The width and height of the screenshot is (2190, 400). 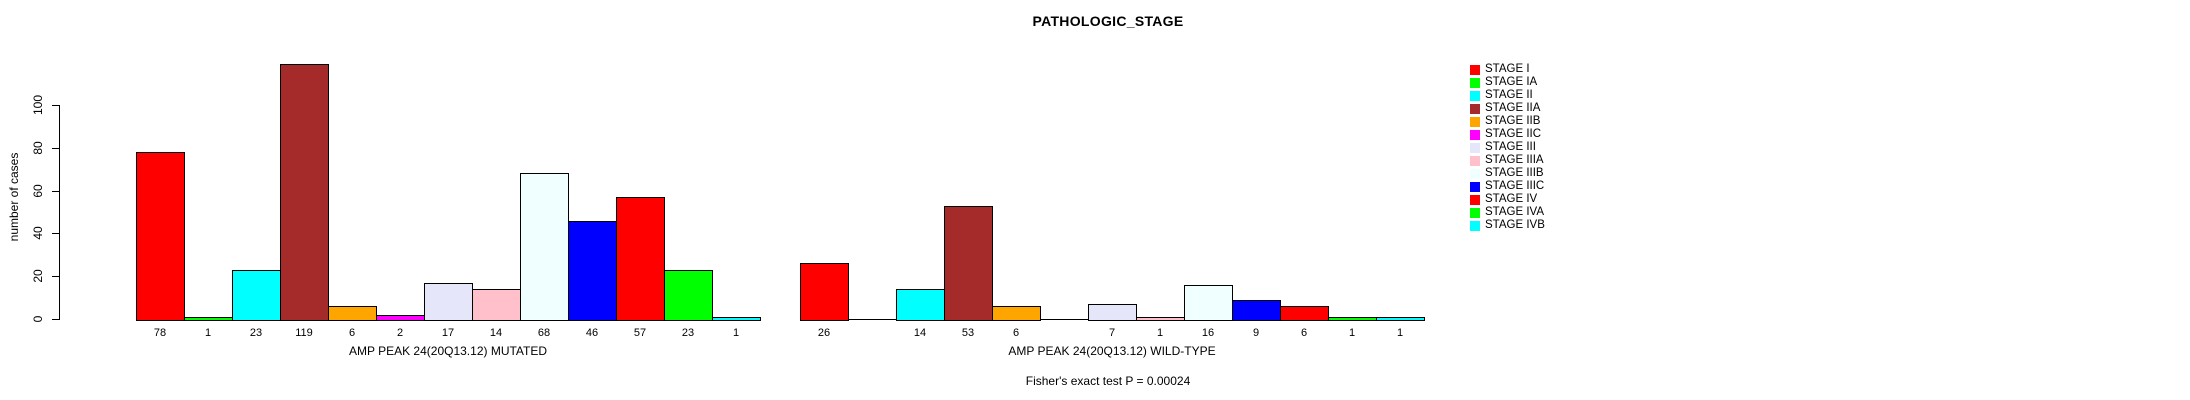 I want to click on bar-value-label: 68, so click(x=544, y=333).